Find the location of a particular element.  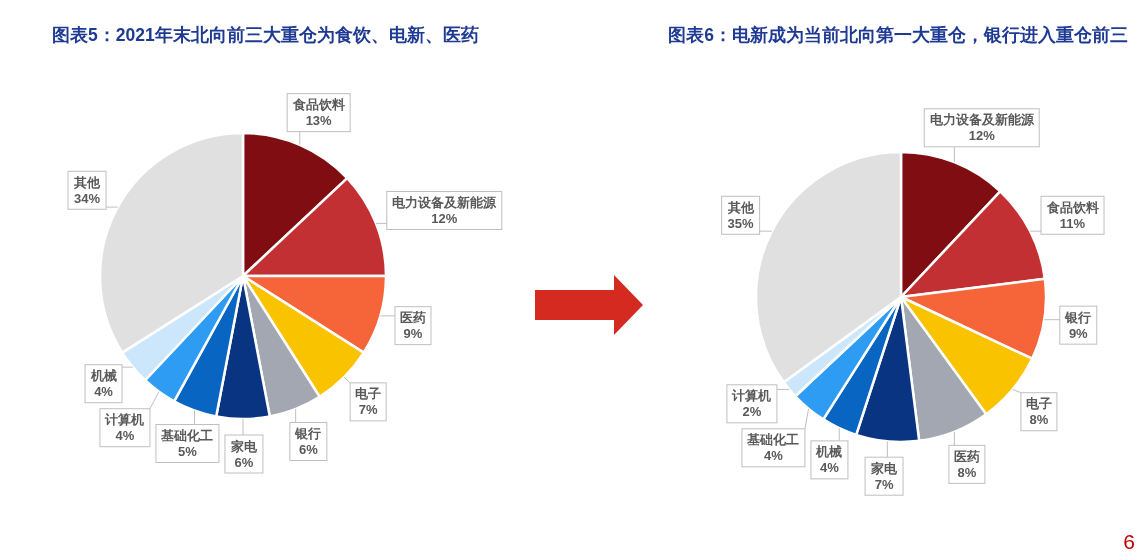

data-label: 13% is located at coordinates (319, 121).